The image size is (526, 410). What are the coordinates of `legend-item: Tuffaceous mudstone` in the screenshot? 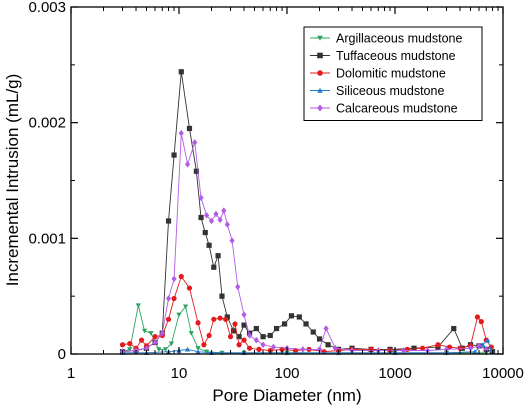 It's located at (383, 56).